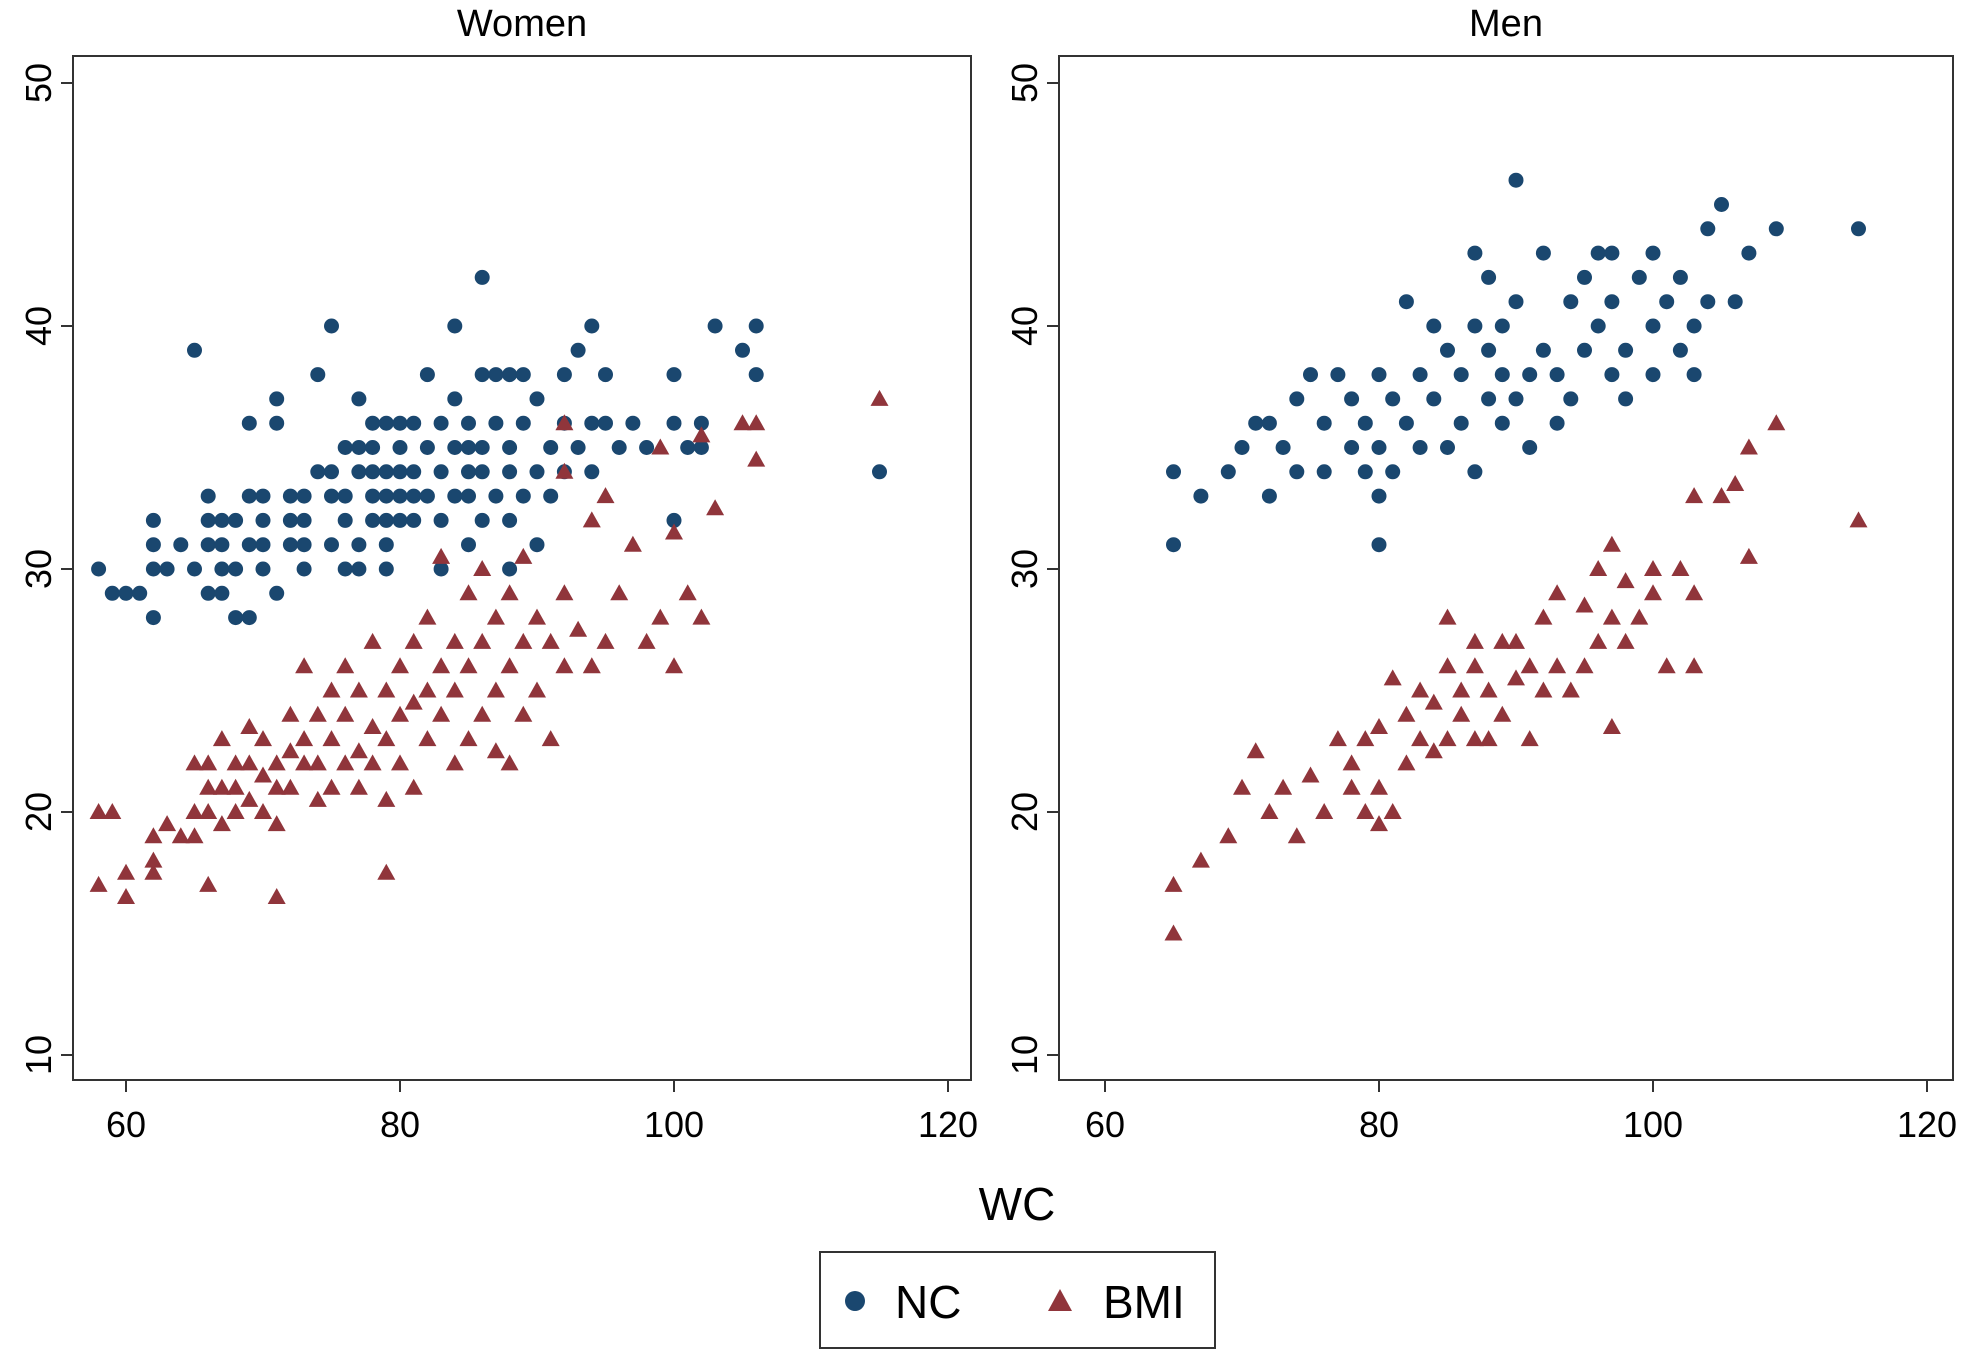 Image resolution: width=1969 pixels, height=1353 pixels. What do you see at coordinates (38, 83) in the screenshot?
I see `y-tick-label: 50` at bounding box center [38, 83].